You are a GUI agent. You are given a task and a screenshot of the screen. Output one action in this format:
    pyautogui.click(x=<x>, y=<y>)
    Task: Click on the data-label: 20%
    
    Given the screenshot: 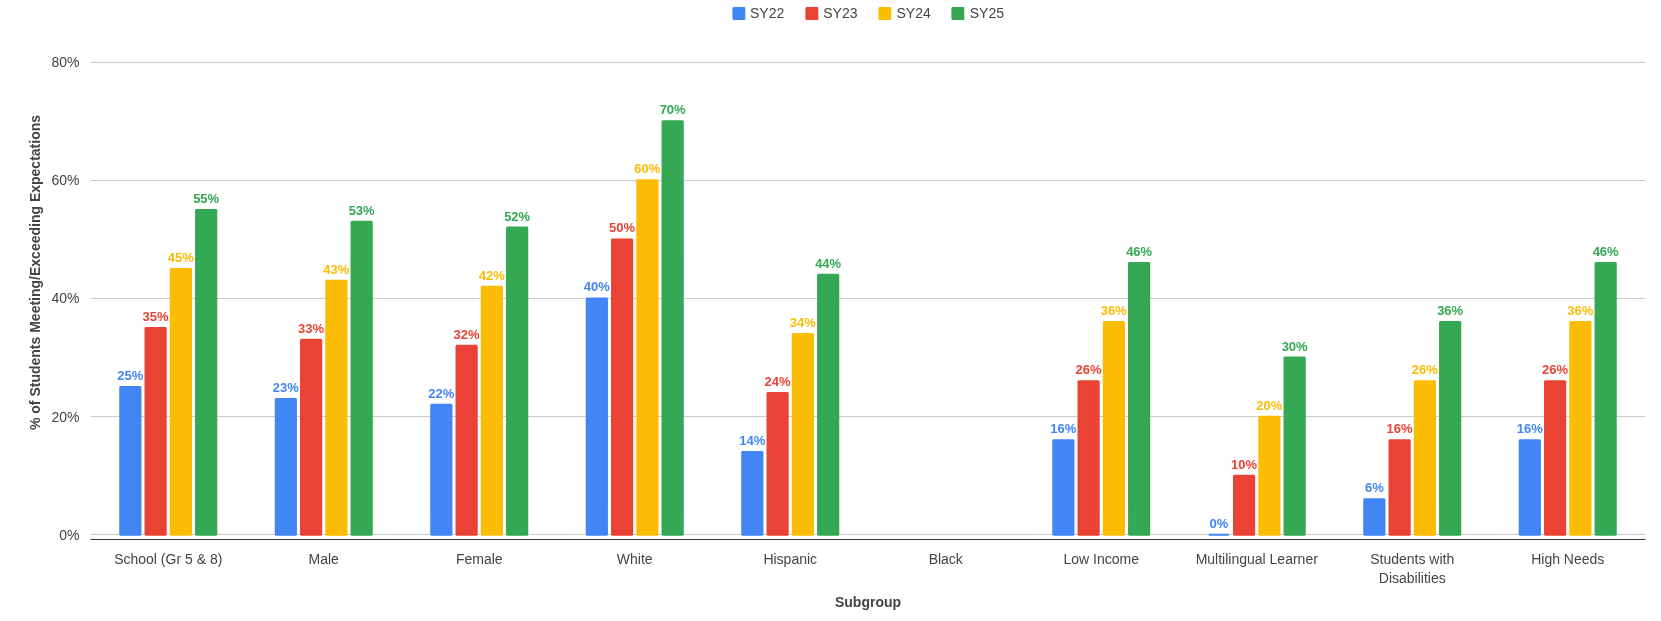 What is the action you would take?
    pyautogui.click(x=1269, y=405)
    